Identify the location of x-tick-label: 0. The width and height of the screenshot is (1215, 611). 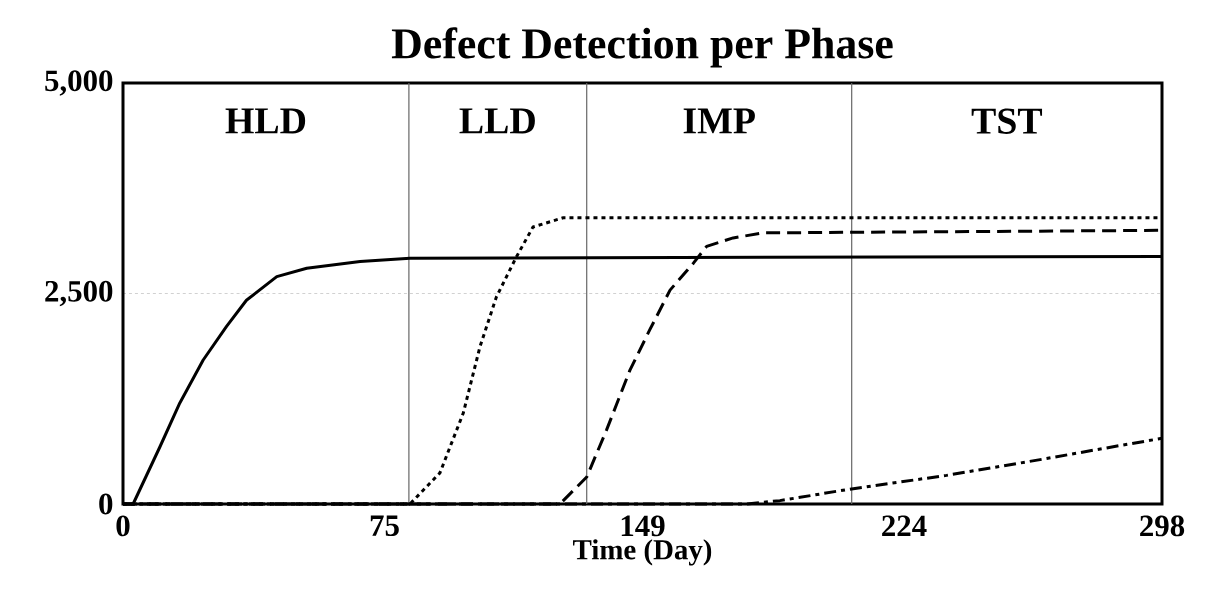
(123, 526).